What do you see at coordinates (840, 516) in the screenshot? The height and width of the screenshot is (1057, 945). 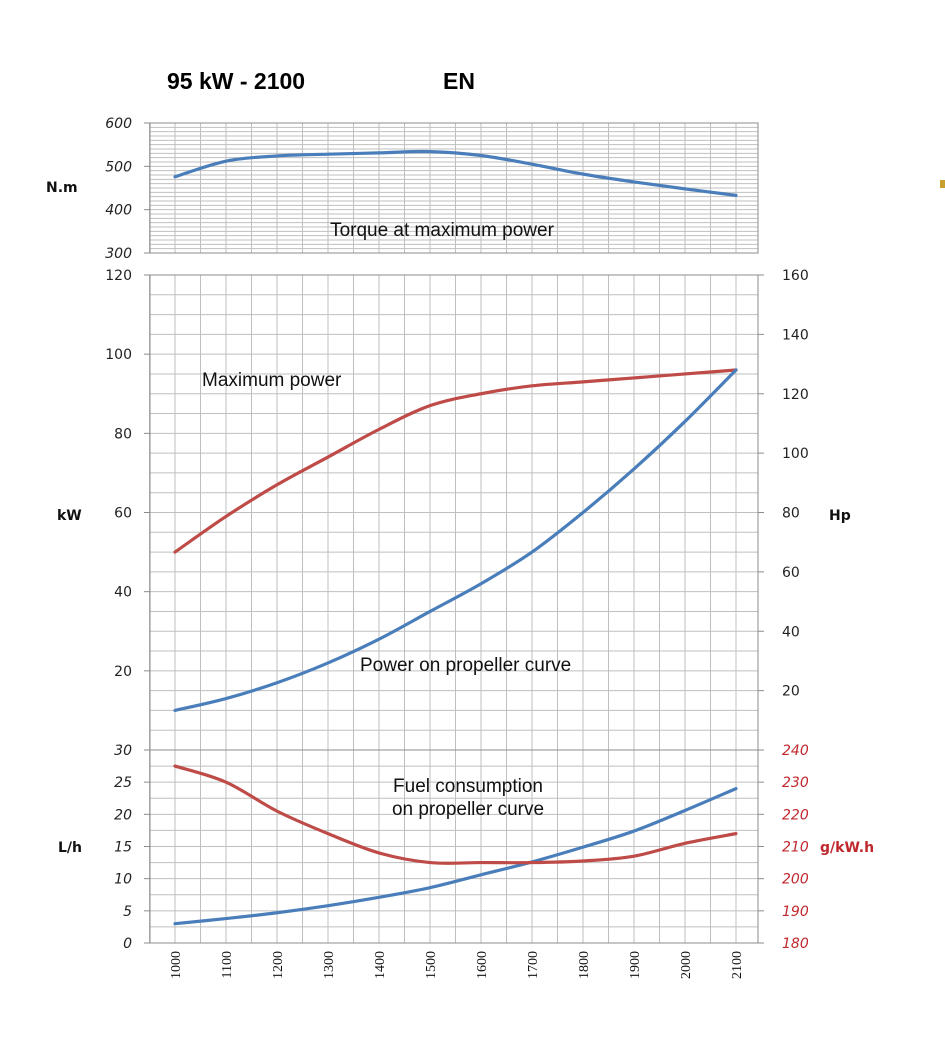 I see `y2-axis-label: Hp` at bounding box center [840, 516].